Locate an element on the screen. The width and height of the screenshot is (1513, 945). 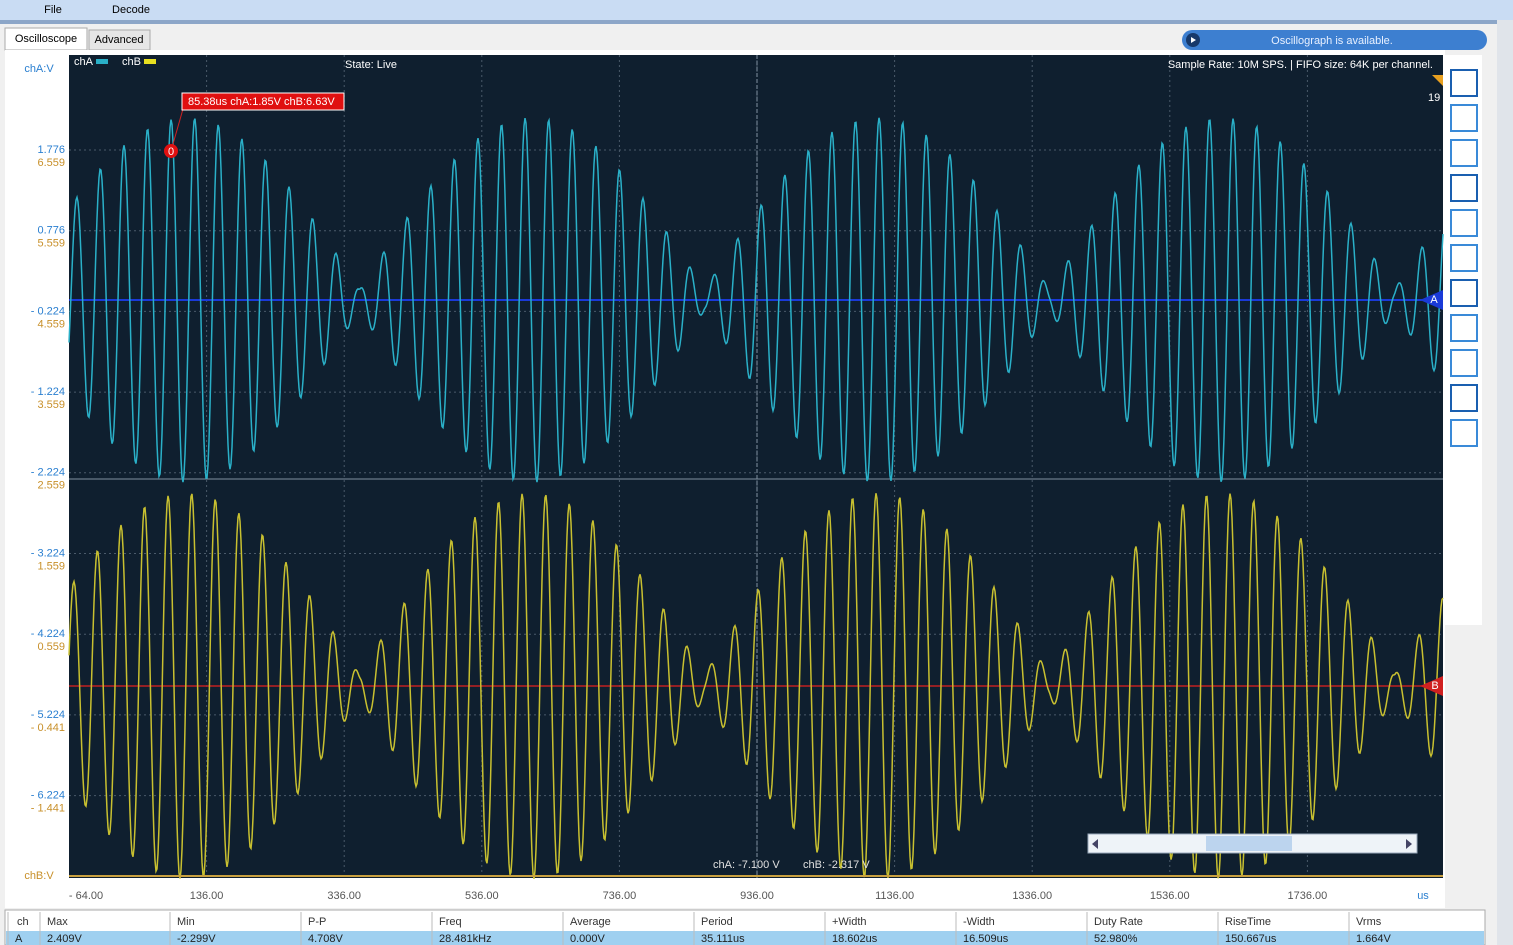
legend-swatch-a is located at coordinates (102, 61).